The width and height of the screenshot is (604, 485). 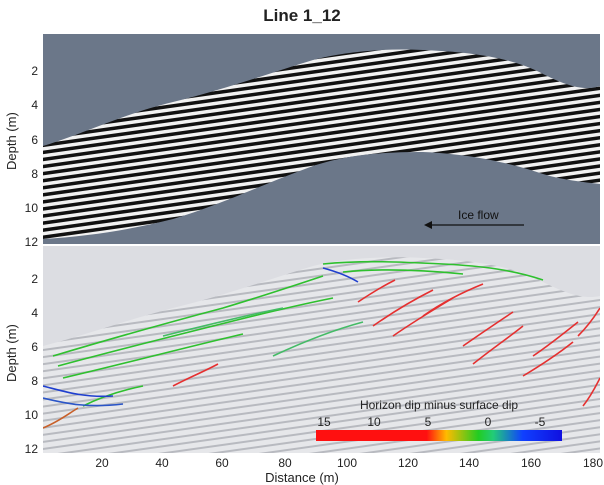 What do you see at coordinates (285, 463) in the screenshot?
I see `xtick: 80` at bounding box center [285, 463].